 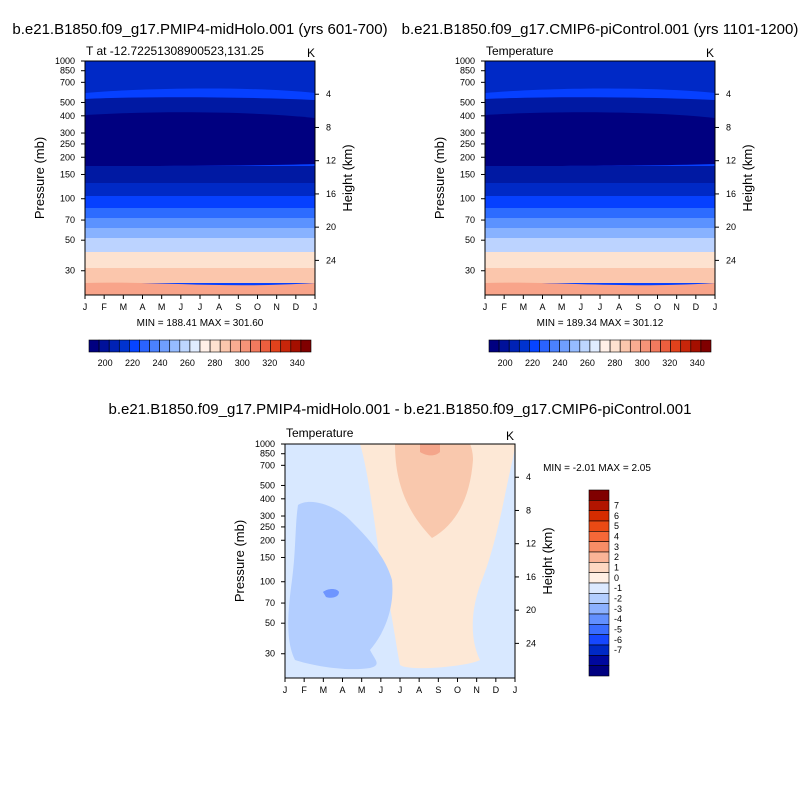 What do you see at coordinates (618, 609) in the screenshot?
I see `colorbar-diff-label: -3` at bounding box center [618, 609].